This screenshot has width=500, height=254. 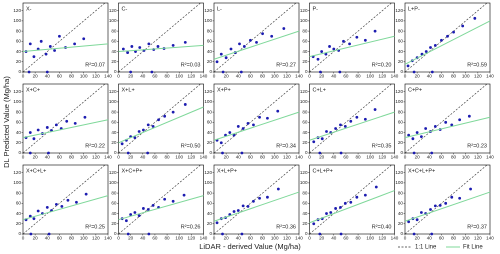 I want to click on panel-title: X+P+, so click(x=224, y=90).